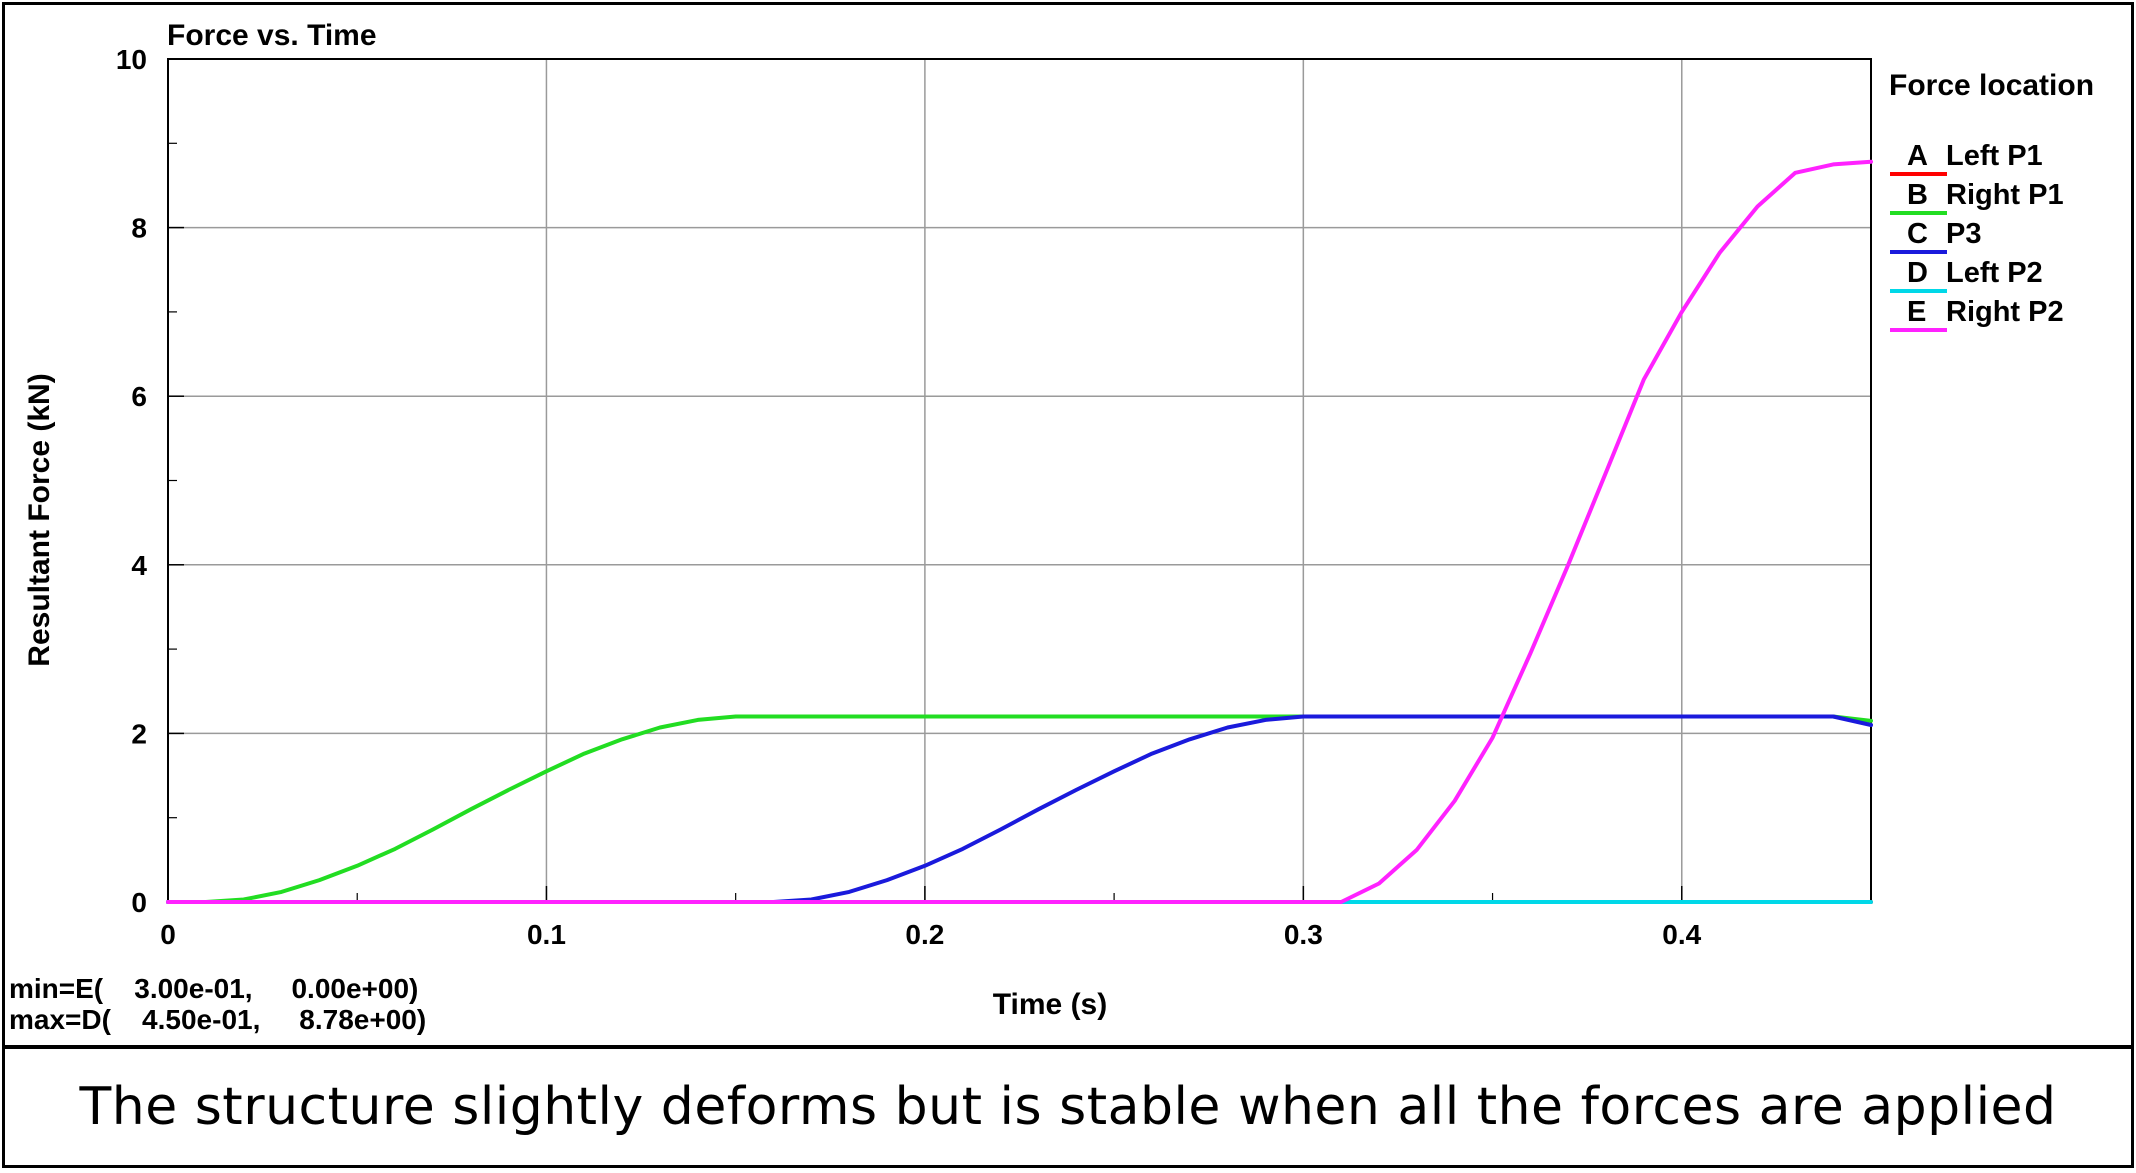 This screenshot has width=2136, height=1173. Describe the element at coordinates (1068, 1047) in the screenshot. I see `caption-divider` at that location.